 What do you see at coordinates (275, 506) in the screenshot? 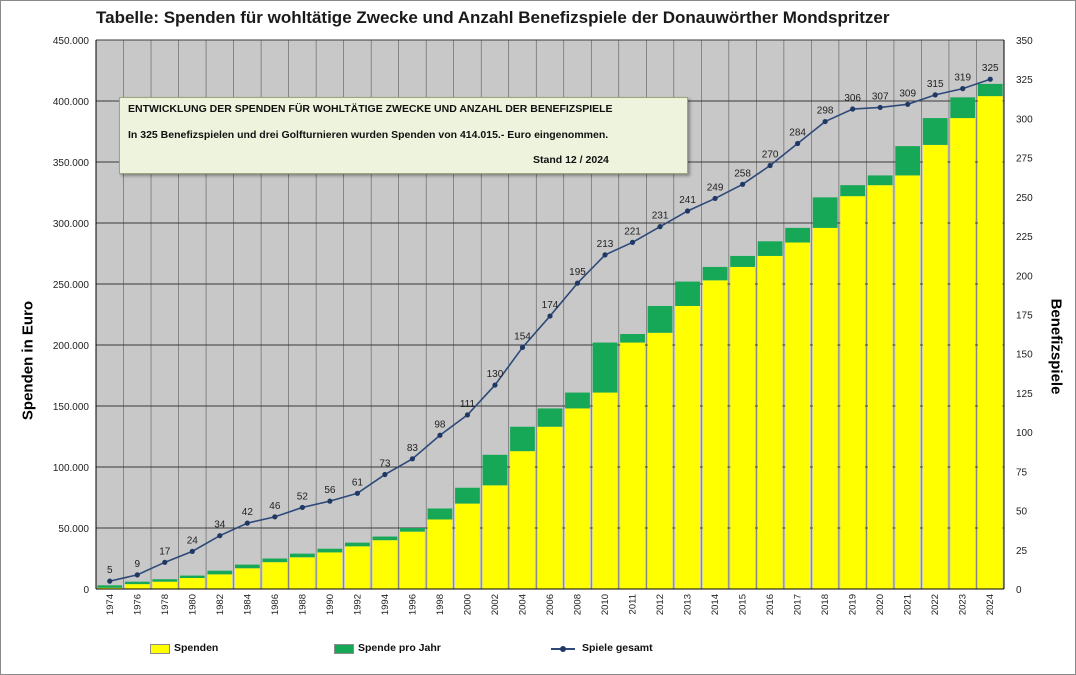
I see `data-label-spiele-gesamt: 46` at bounding box center [275, 506].